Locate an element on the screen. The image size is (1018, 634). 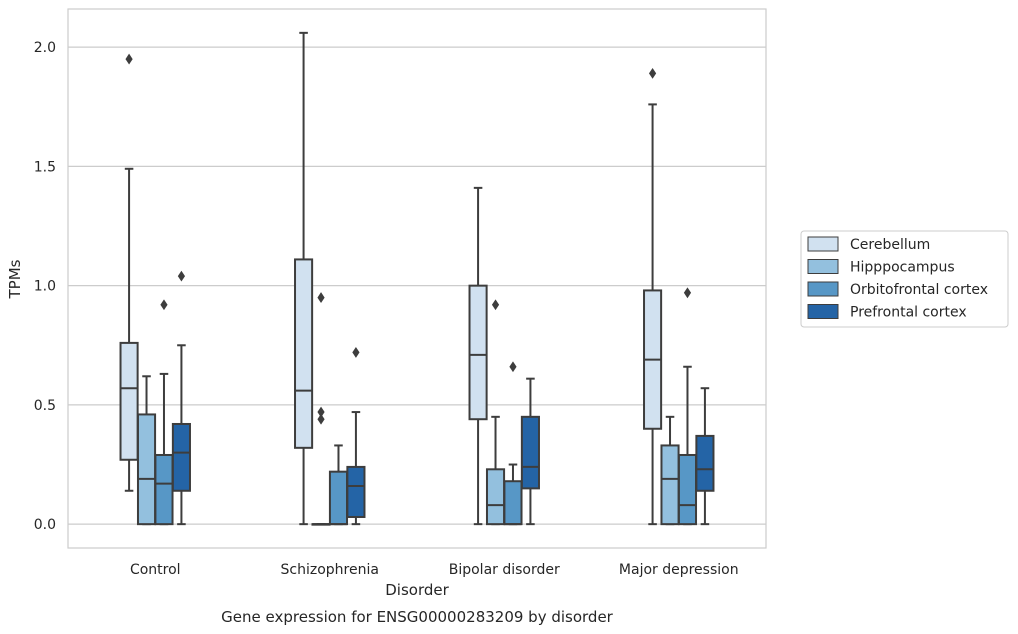
y-tick-label: 2.0 is located at coordinates (45, 48).